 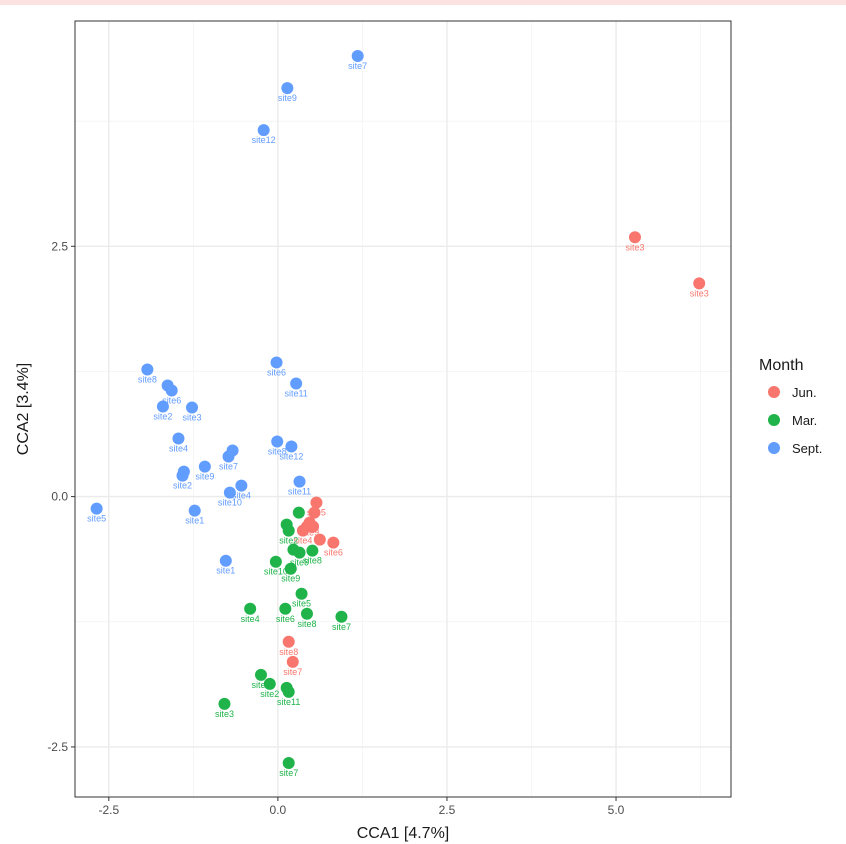 I want to click on point-label-mar: site3, so click(x=224, y=714).